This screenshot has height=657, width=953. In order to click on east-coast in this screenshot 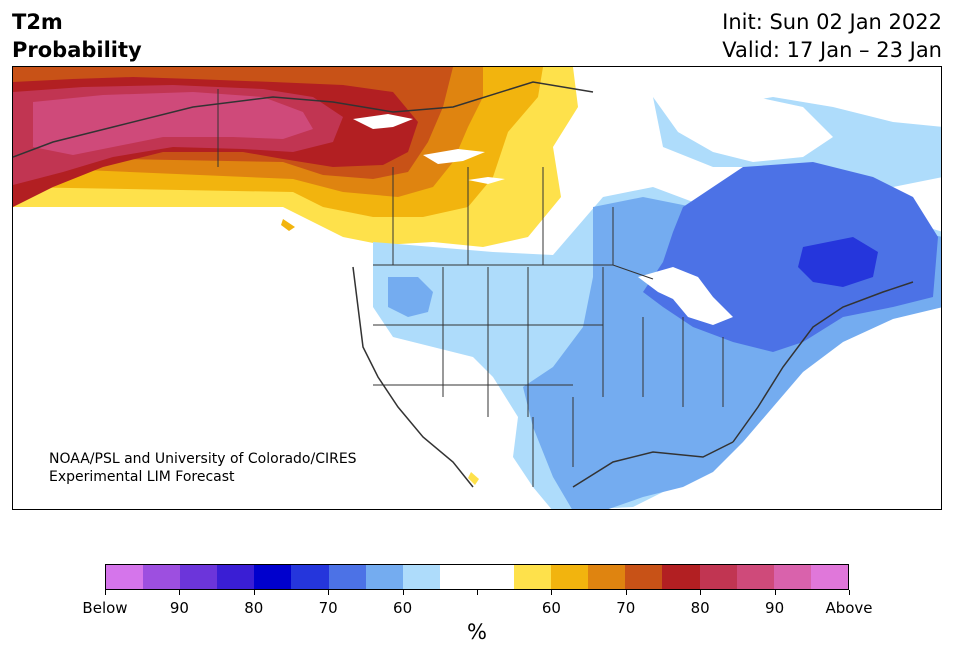, I will do `click(823, 362)`.